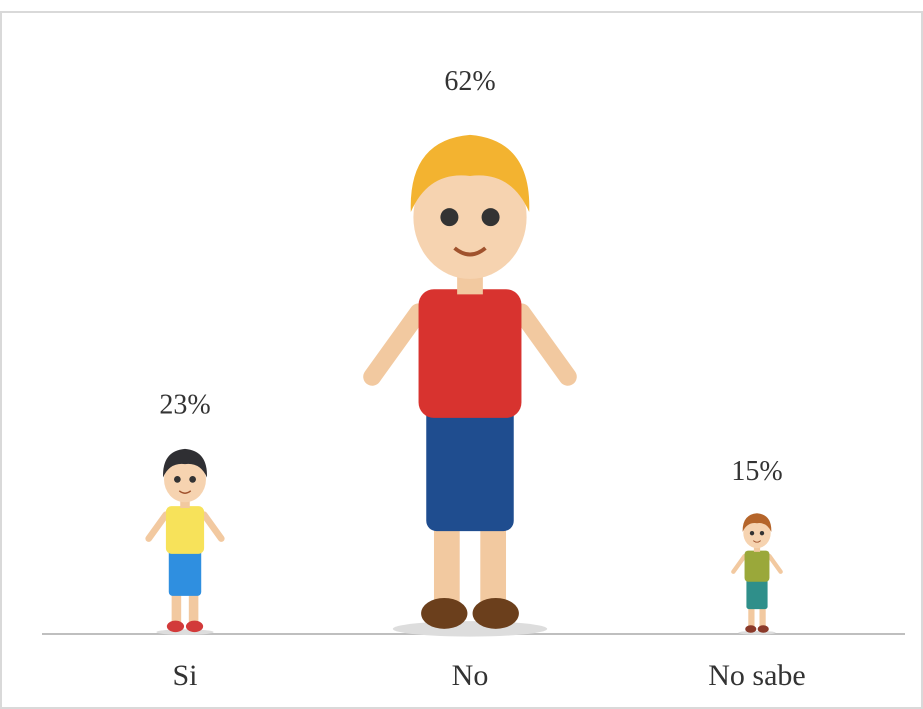 This screenshot has height=709, width=923. What do you see at coordinates (184, 675) in the screenshot?
I see `x-tick-label: Si` at bounding box center [184, 675].